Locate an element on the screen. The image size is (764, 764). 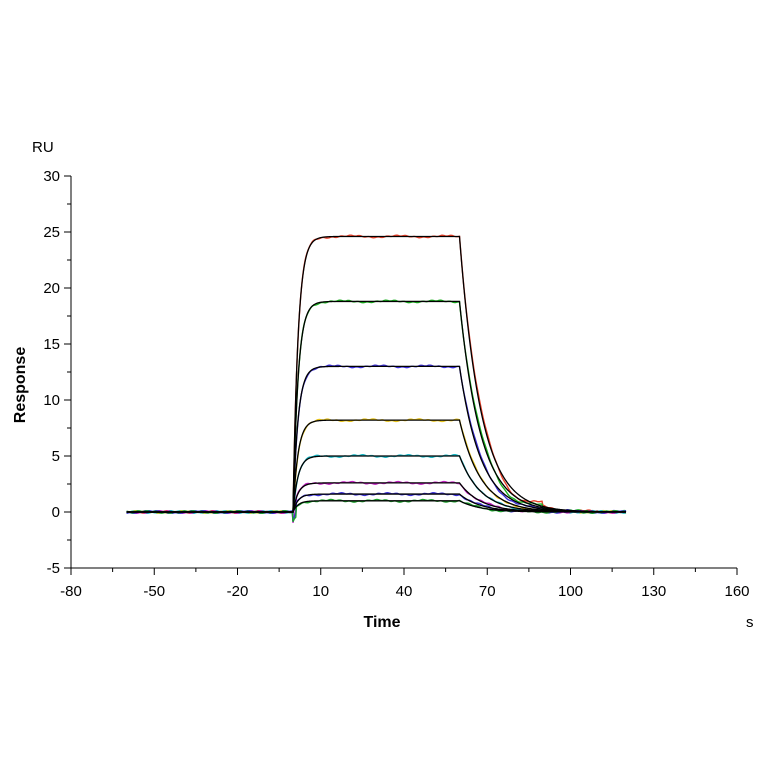
x-tick-label: -20 is located at coordinates (238, 591).